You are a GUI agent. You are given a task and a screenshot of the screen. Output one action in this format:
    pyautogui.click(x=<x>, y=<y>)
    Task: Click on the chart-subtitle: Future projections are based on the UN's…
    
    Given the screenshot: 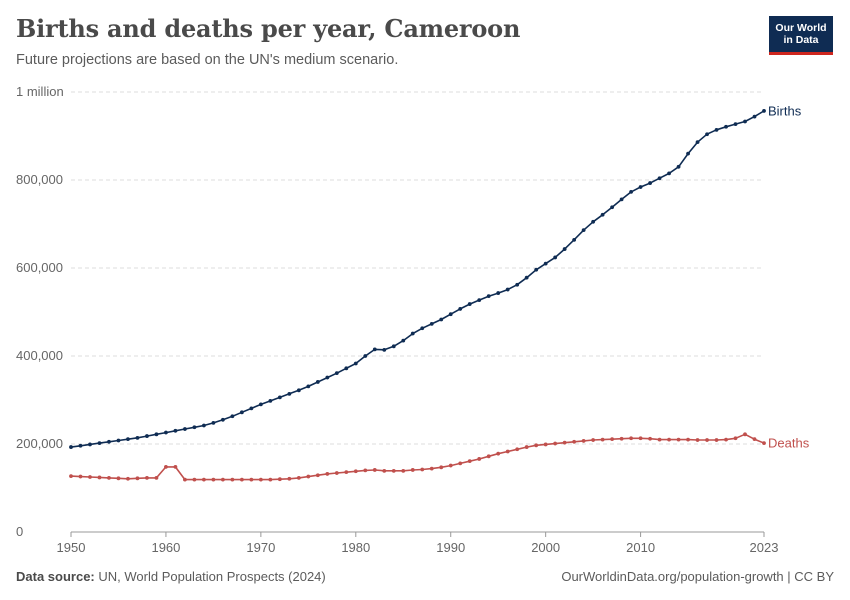 What is the action you would take?
    pyautogui.click(x=207, y=60)
    